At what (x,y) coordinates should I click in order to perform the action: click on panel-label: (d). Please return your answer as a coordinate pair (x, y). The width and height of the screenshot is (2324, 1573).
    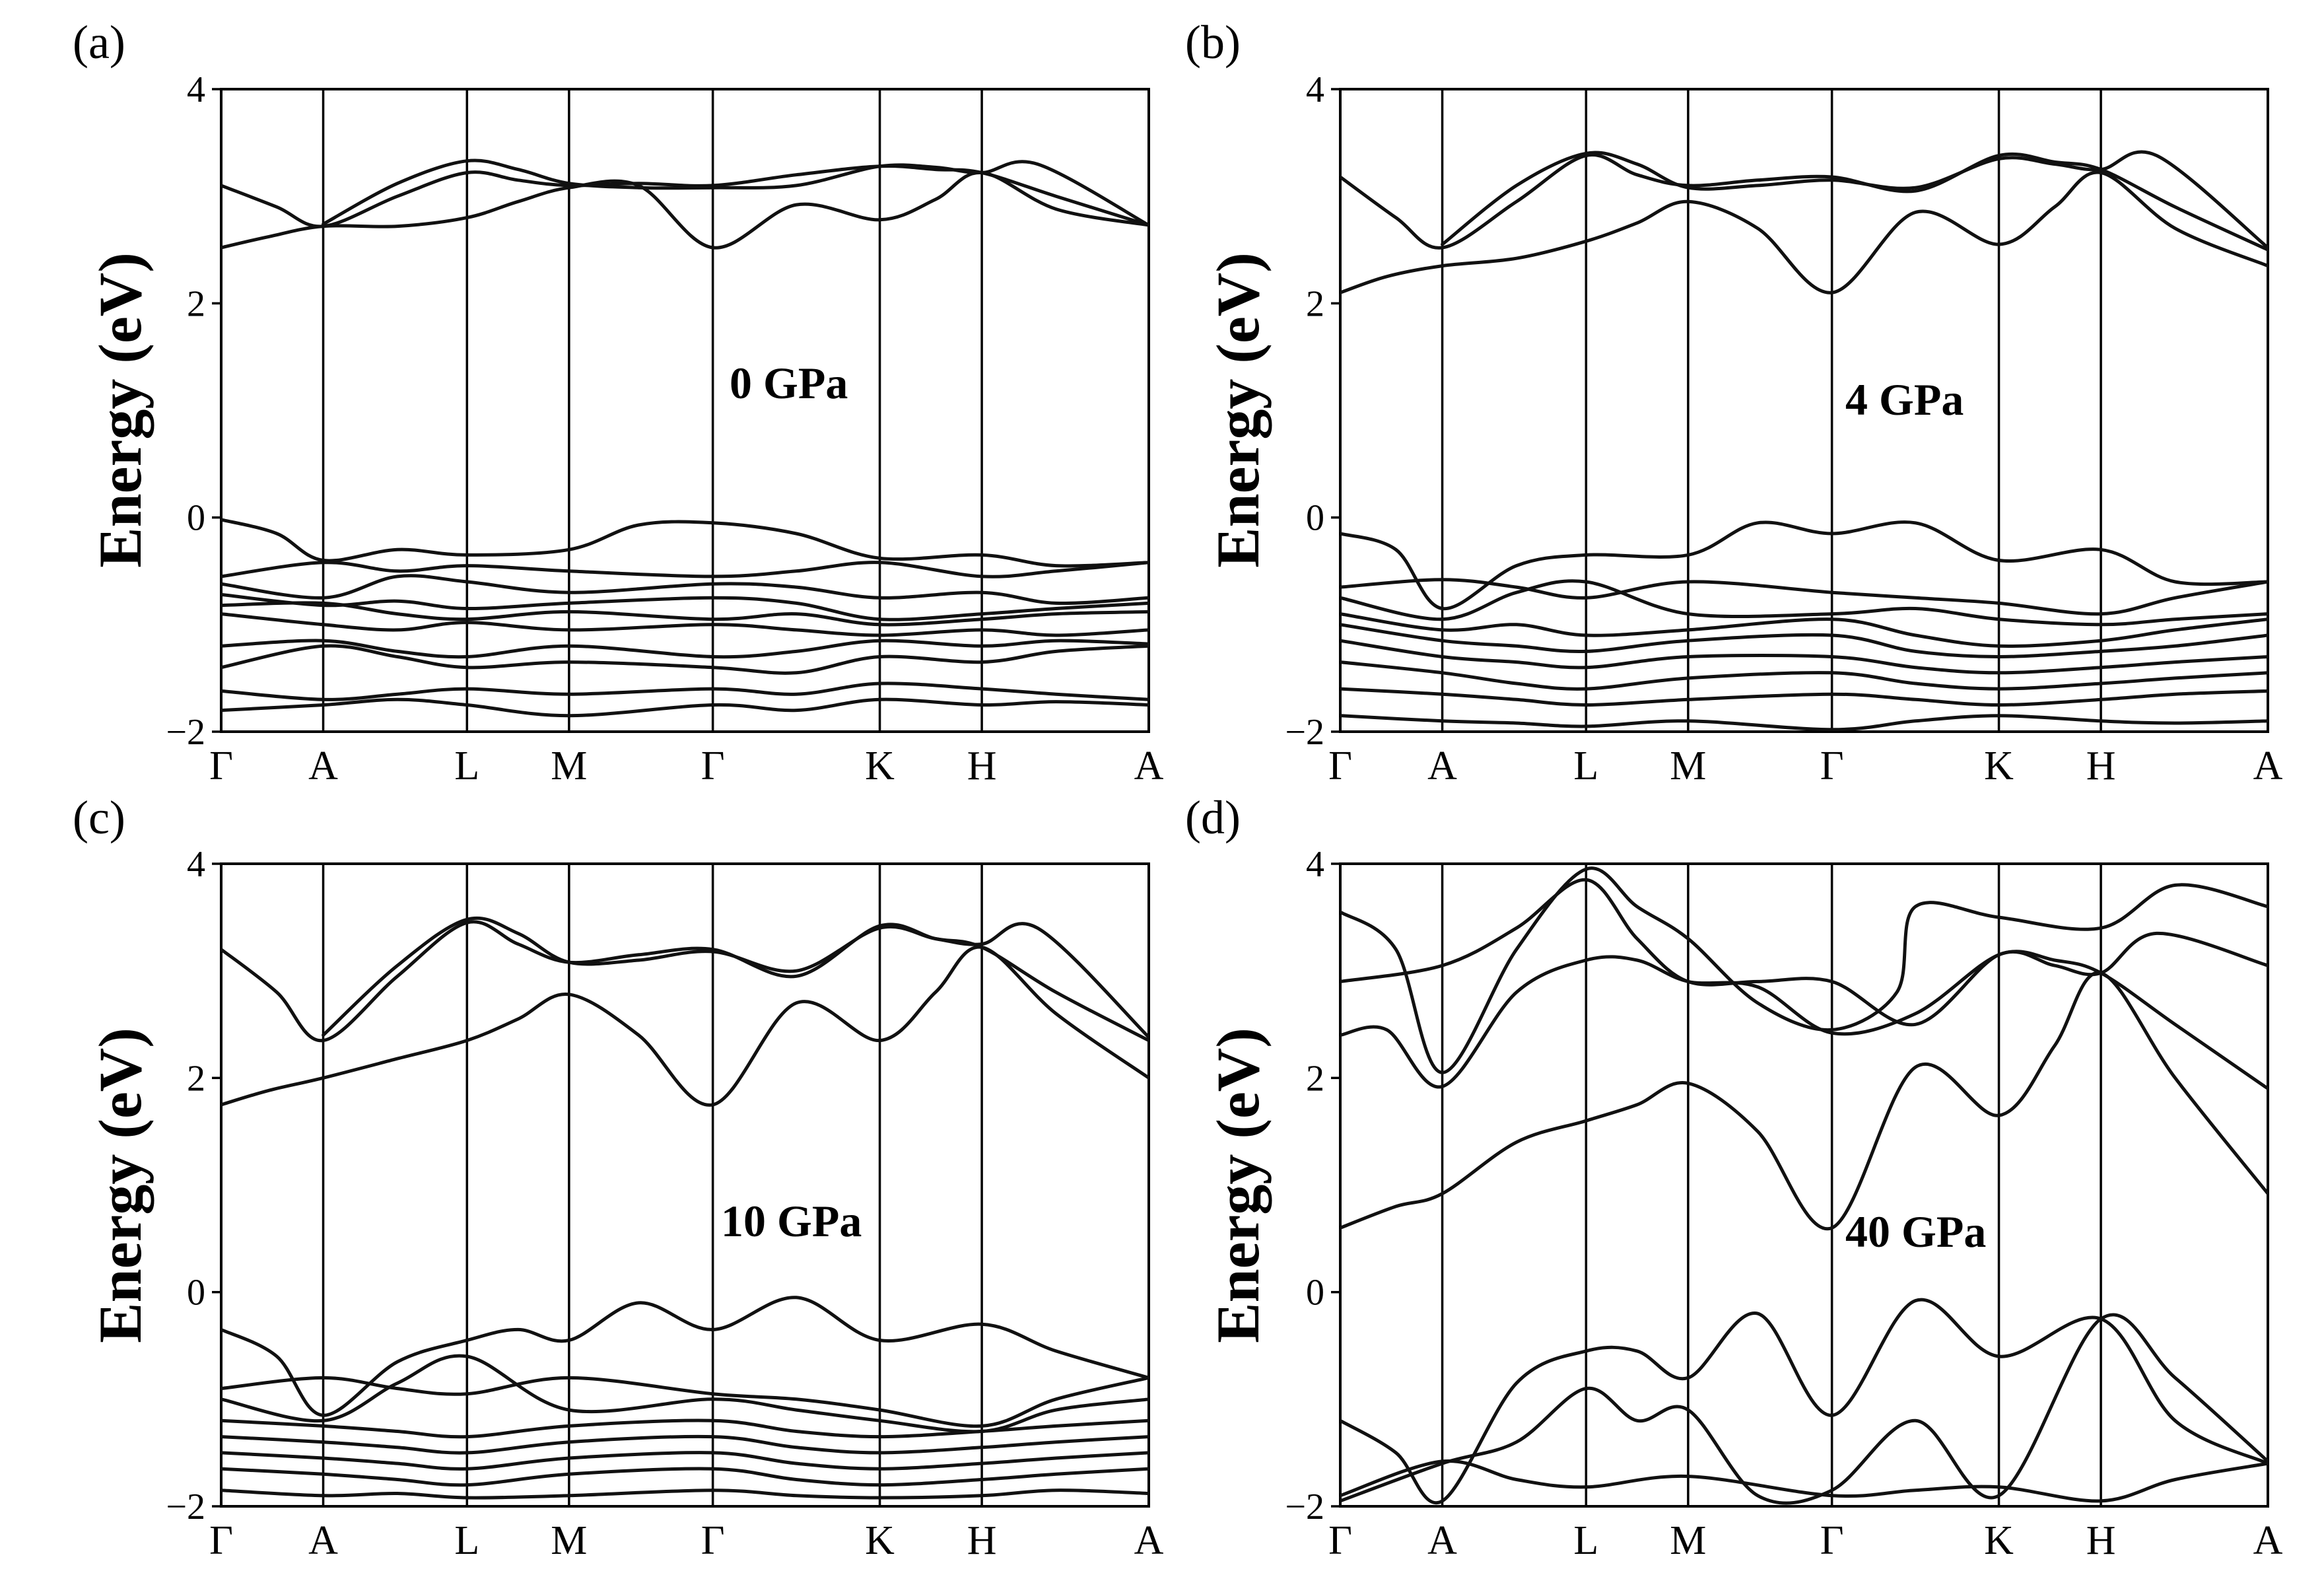
    Looking at the image, I should click on (1213, 817).